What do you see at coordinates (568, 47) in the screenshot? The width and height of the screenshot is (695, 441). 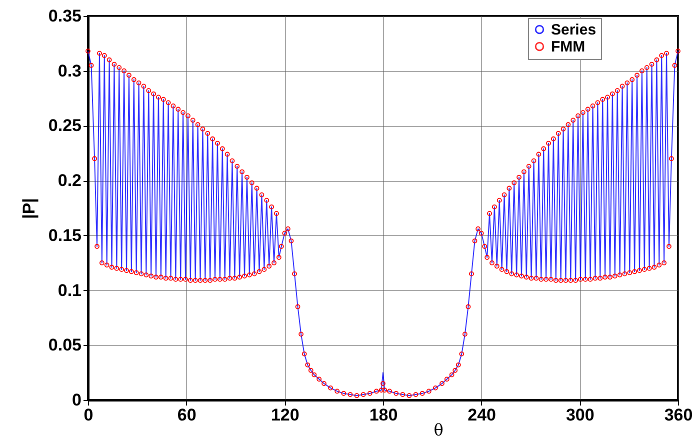 I see `legend-label: FMM` at bounding box center [568, 47].